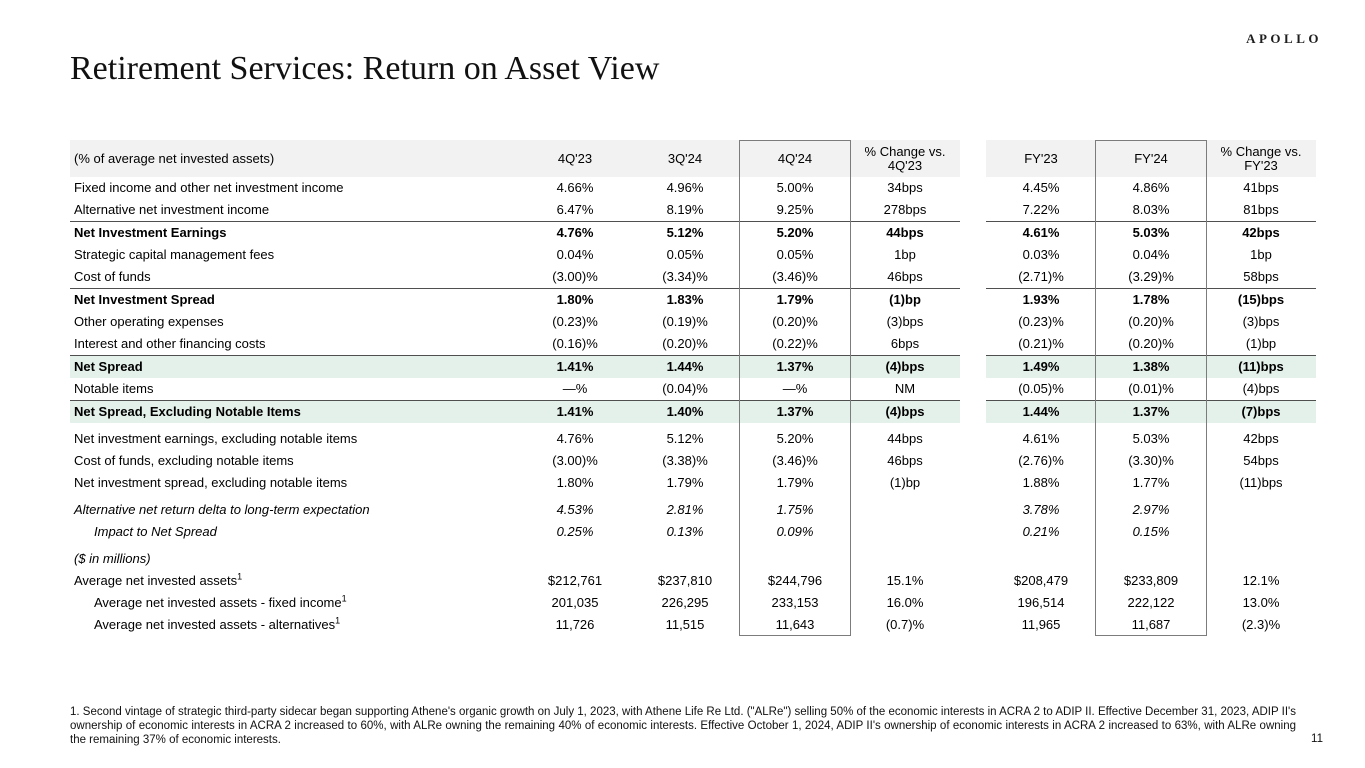 The image size is (1365, 768). What do you see at coordinates (575, 531) in the screenshot?
I see `value-cell-text: 0.25%` at bounding box center [575, 531].